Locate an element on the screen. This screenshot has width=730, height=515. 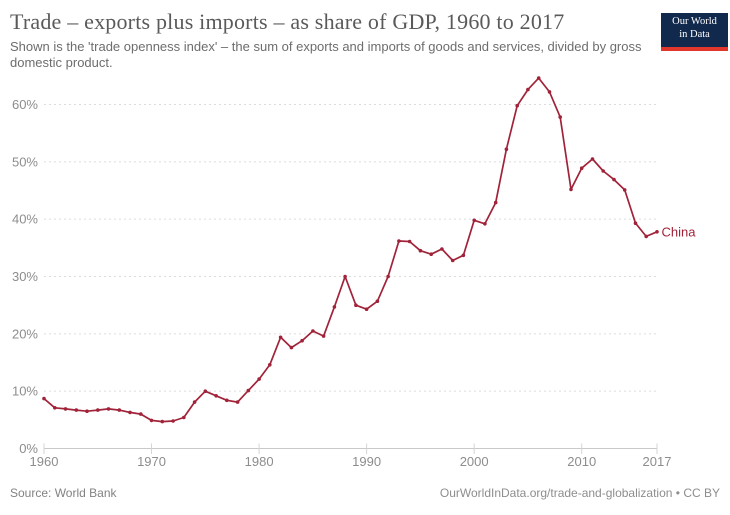
x-tick-label: 2010 is located at coordinates (581, 461).